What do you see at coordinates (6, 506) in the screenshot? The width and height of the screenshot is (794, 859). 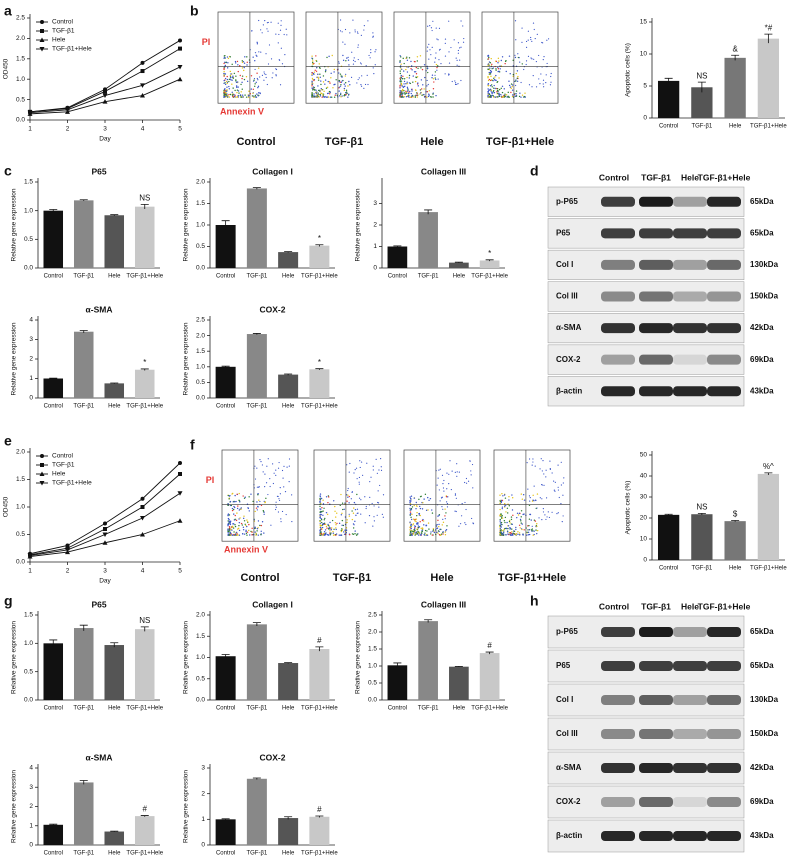 I see `y-axis-label: OD450` at bounding box center [6, 506].